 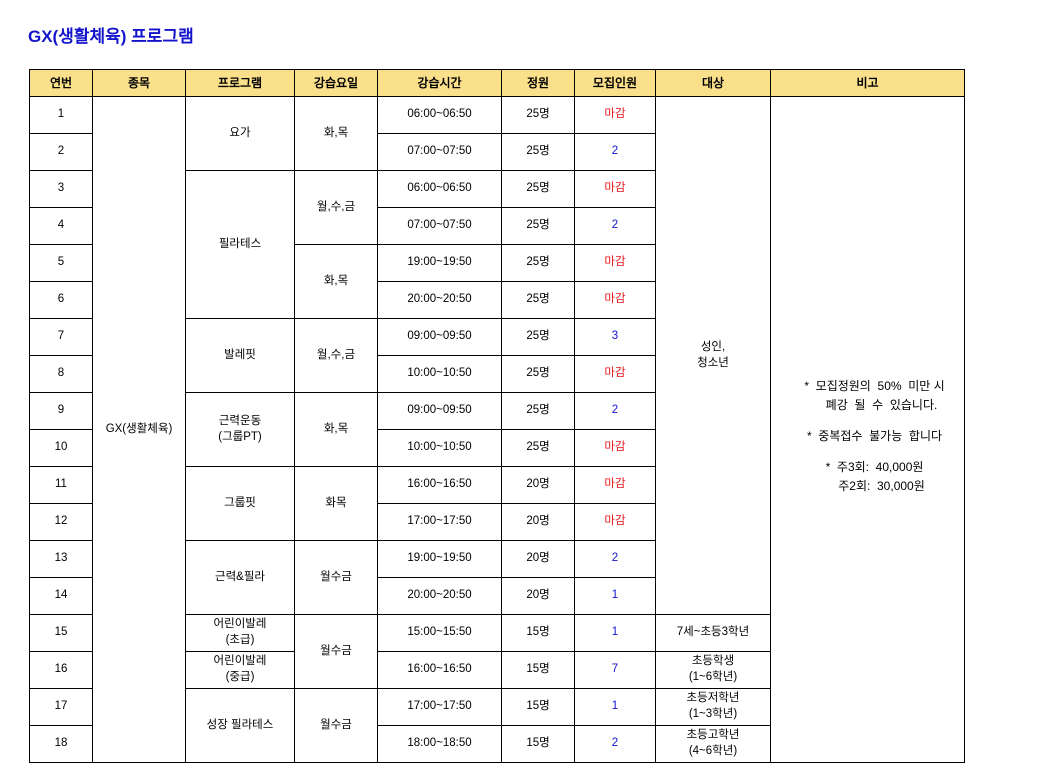 I want to click on row-no: 4, so click(x=61, y=226).